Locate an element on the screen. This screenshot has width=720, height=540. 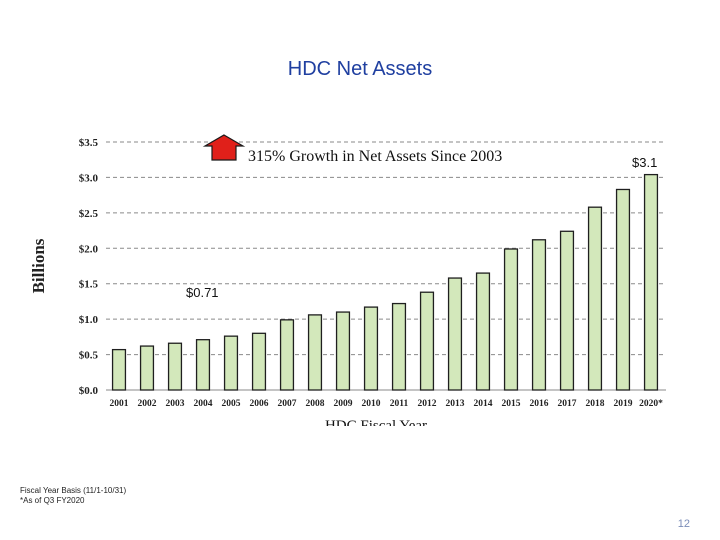
x-tick-label: 2019 is located at coordinates (623, 404).